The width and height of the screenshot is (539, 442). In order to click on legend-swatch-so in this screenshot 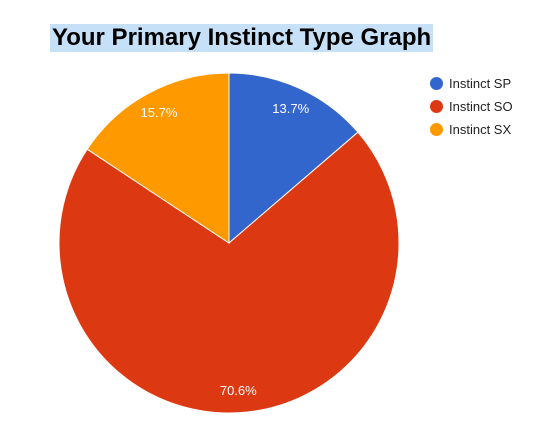, I will do `click(436, 106)`.